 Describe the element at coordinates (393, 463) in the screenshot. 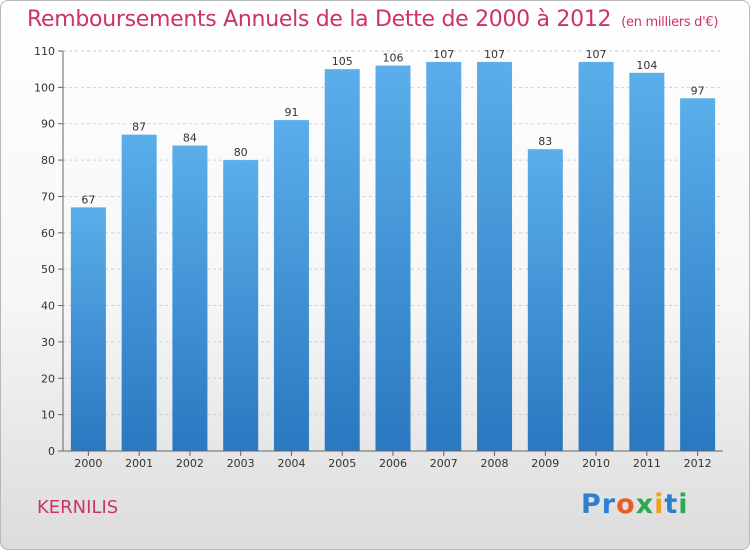

I see `x-tick-label: 2006` at that location.